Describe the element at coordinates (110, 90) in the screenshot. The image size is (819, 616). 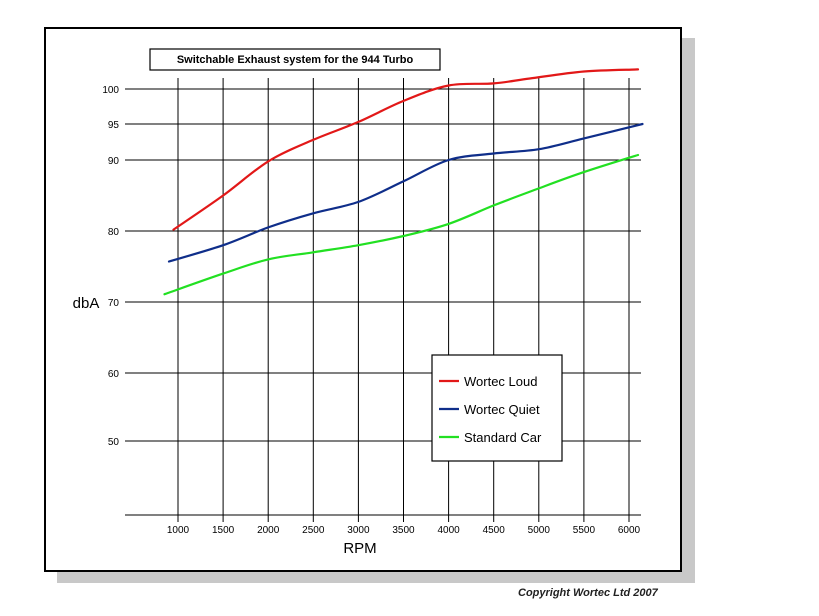
I see `y-tick-label-100: 100` at that location.